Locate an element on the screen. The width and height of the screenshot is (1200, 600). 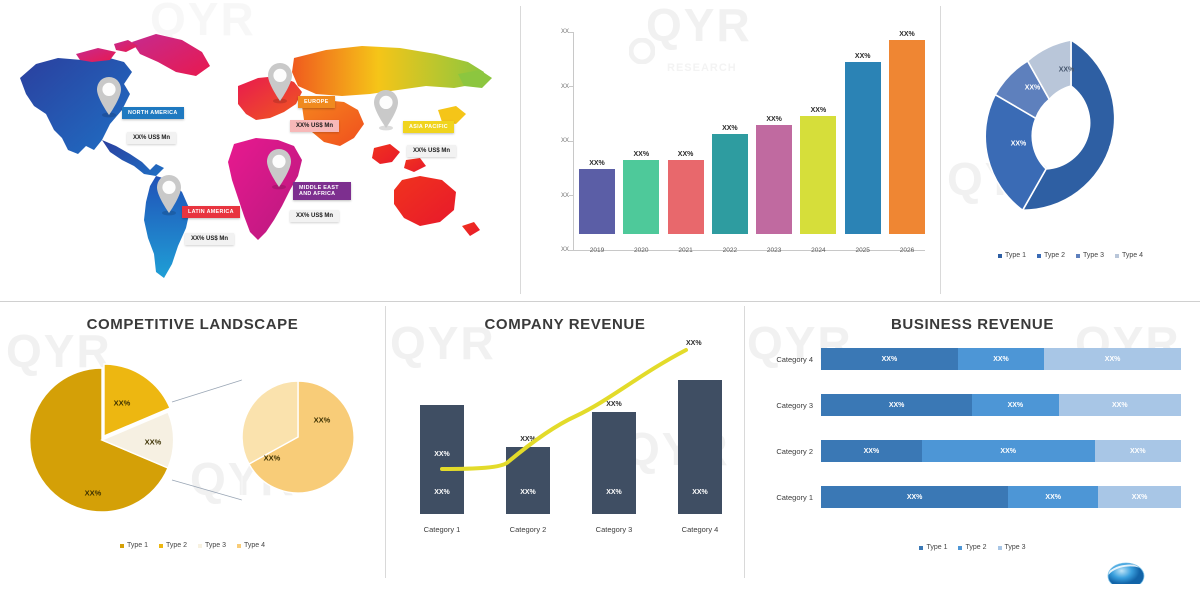
bar-x-label: 2019 is located at coordinates (597, 250).